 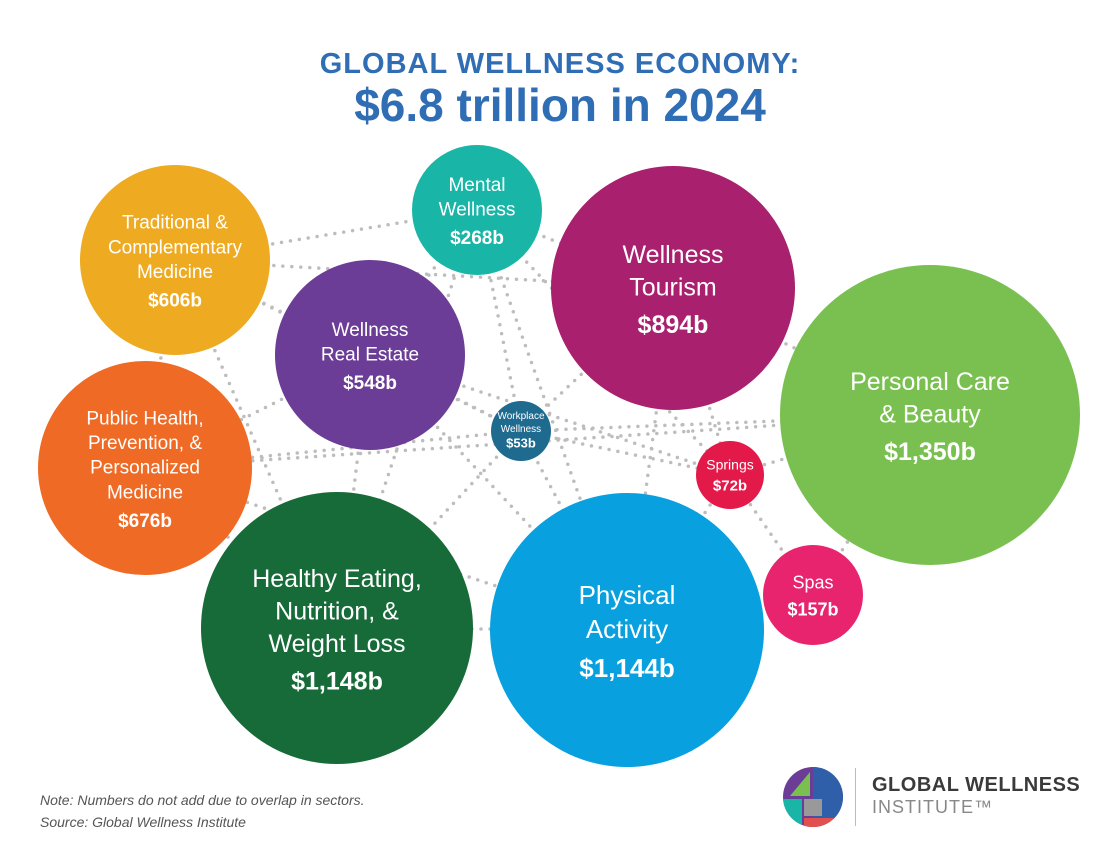 What do you see at coordinates (930, 382) in the screenshot?
I see `bubble-label: Personal Care` at bounding box center [930, 382].